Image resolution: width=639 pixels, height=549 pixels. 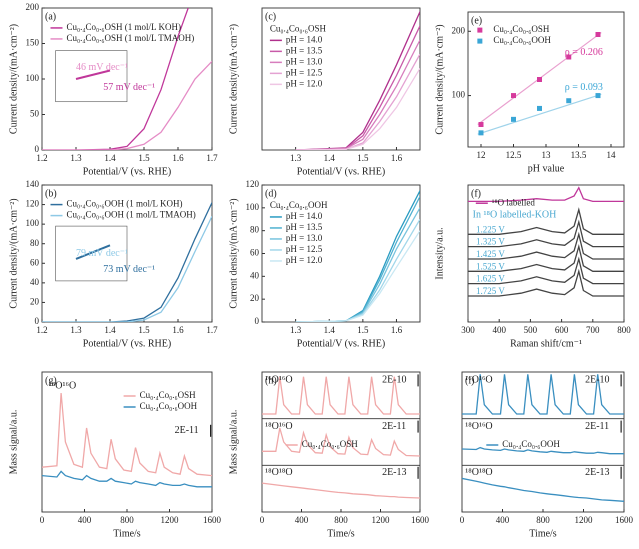 I want to click on annotation: 73 mV dec⁻¹, so click(x=129, y=269).